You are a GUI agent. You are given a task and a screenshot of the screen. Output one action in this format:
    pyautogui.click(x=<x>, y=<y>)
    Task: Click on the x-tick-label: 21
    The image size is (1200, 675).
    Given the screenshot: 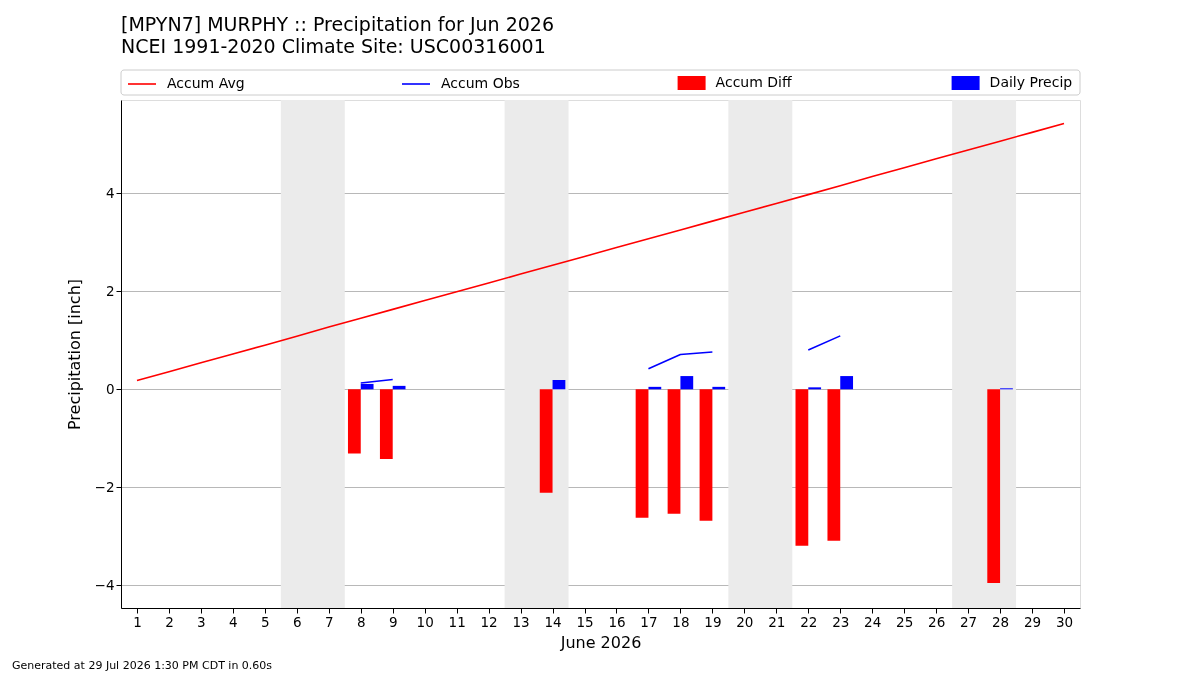 What is the action you would take?
    pyautogui.click(x=777, y=621)
    